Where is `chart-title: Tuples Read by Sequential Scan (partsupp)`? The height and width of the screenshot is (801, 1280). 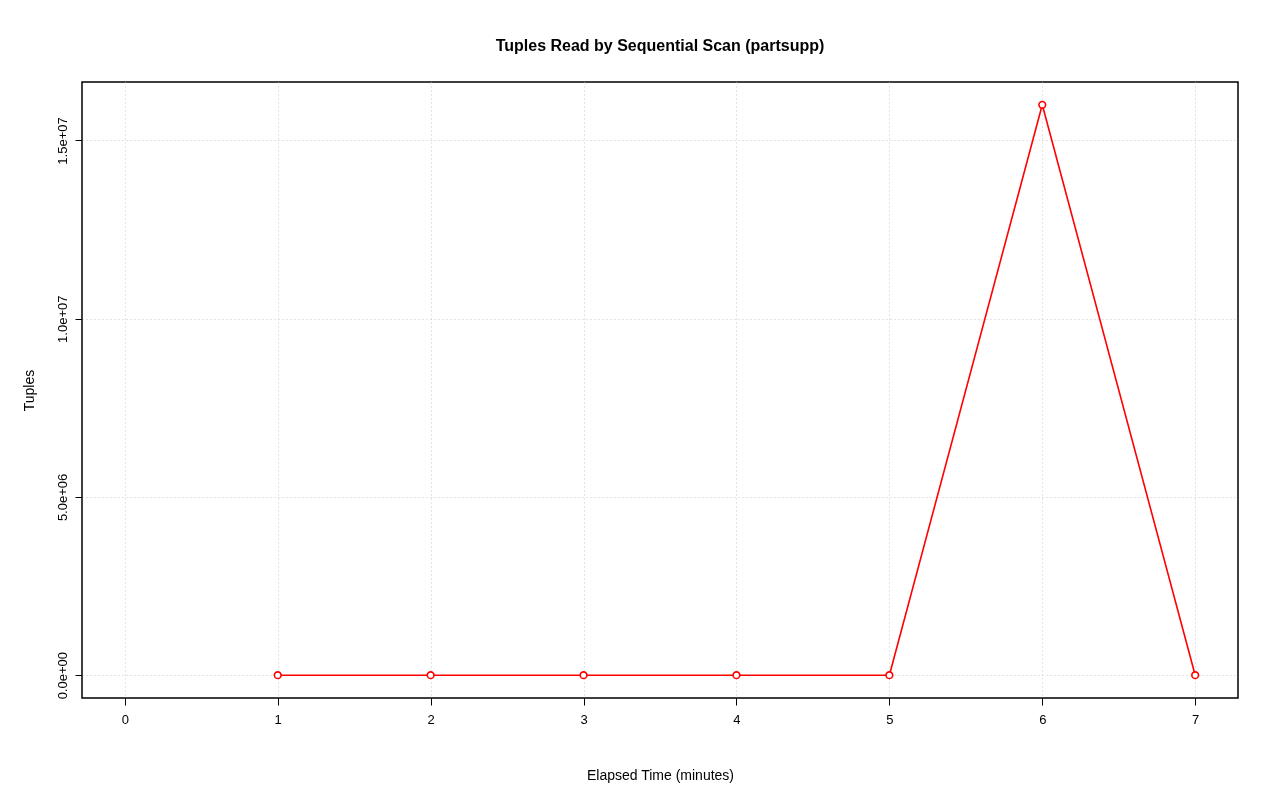
chart-title: Tuples Read by Sequential Scan (partsupp) is located at coordinates (660, 45).